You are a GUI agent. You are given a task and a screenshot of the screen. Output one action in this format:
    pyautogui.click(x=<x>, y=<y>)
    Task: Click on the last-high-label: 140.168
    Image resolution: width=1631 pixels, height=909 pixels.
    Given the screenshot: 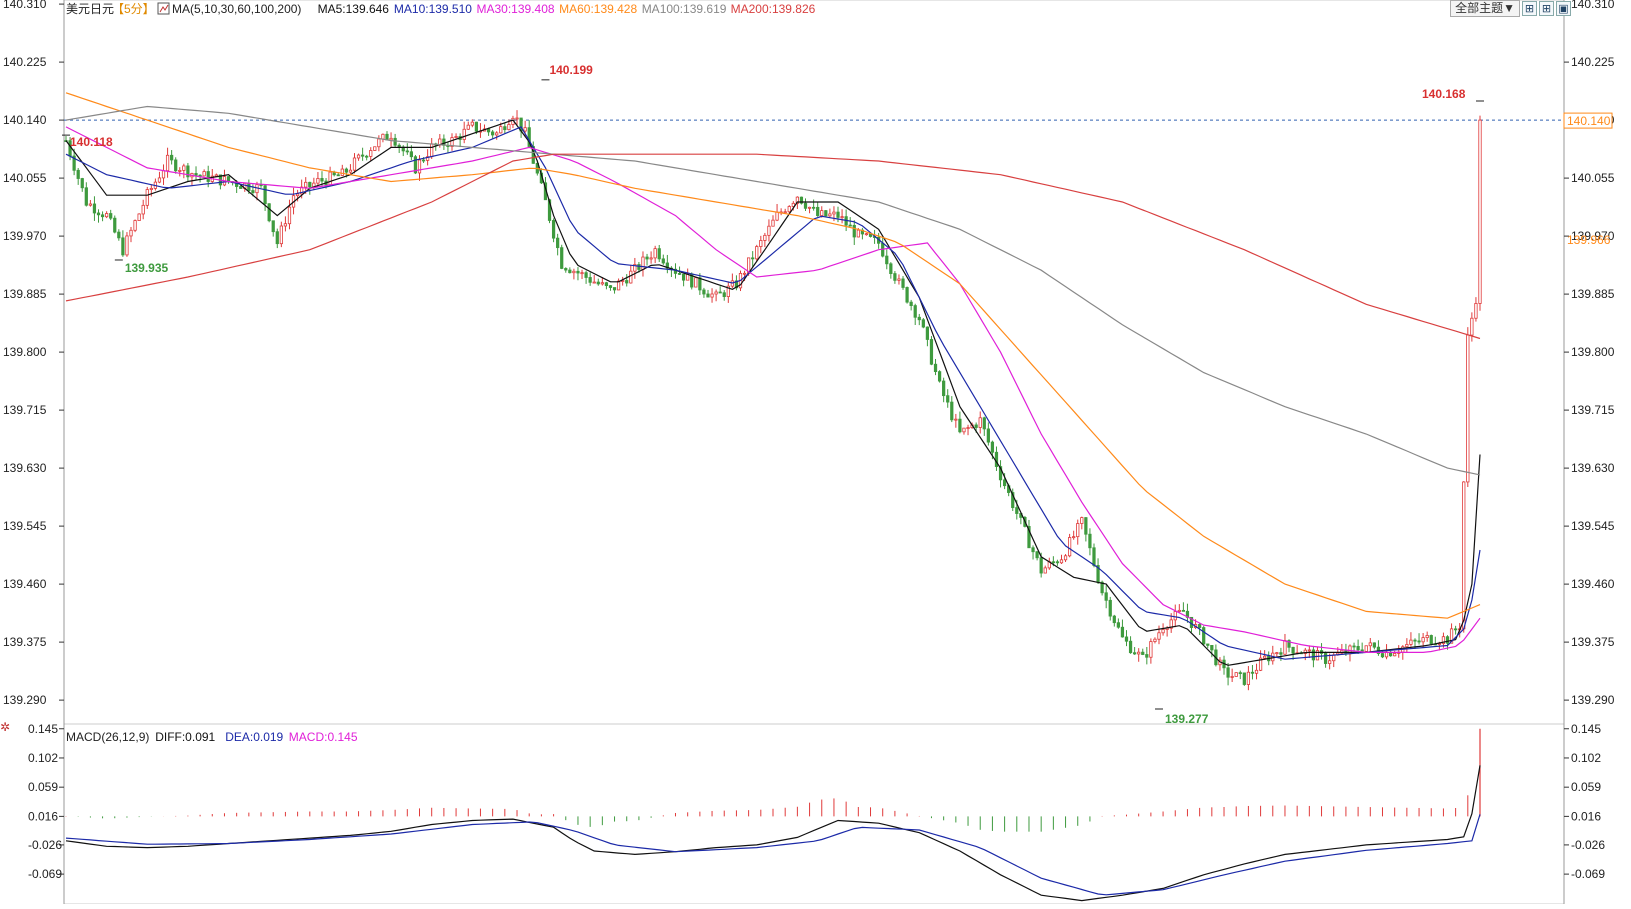 What is the action you would take?
    pyautogui.click(x=1444, y=94)
    